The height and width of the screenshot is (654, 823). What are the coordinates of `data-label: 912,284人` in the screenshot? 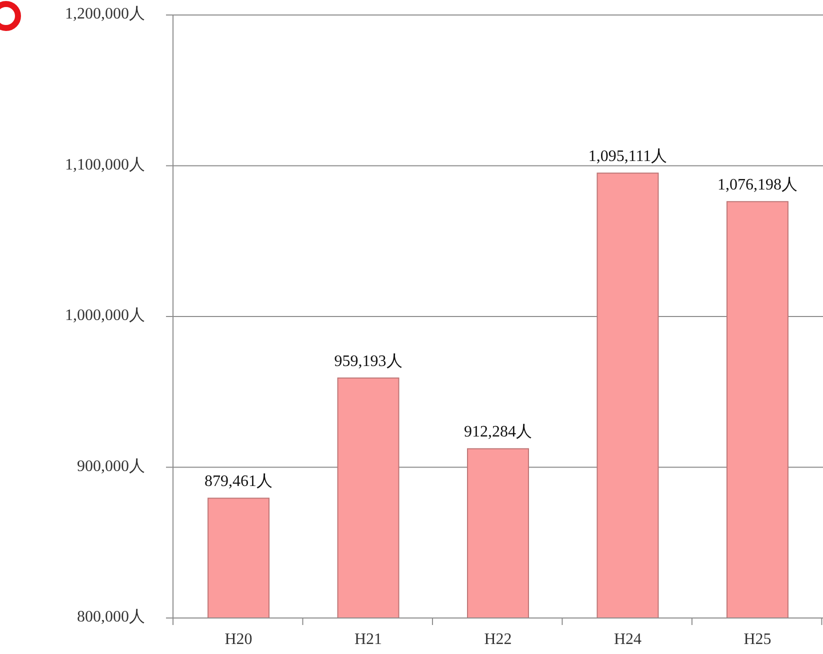 It's located at (498, 432).